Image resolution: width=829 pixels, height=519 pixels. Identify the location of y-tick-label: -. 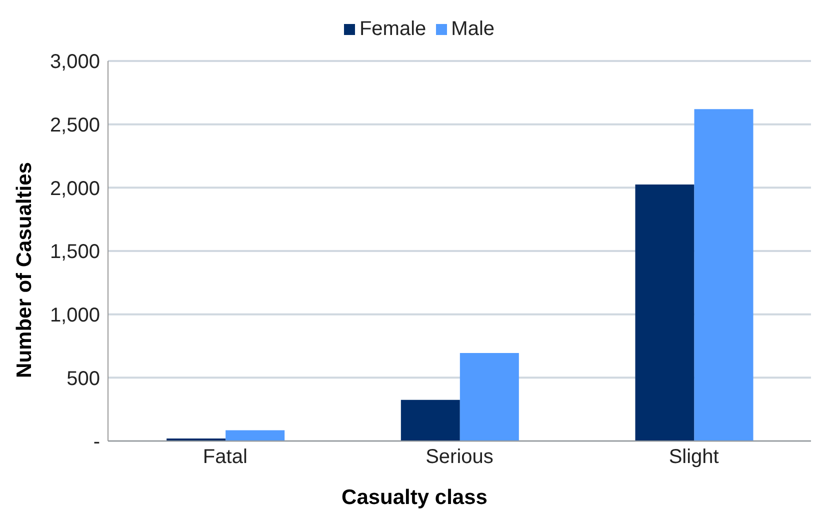
(96, 442).